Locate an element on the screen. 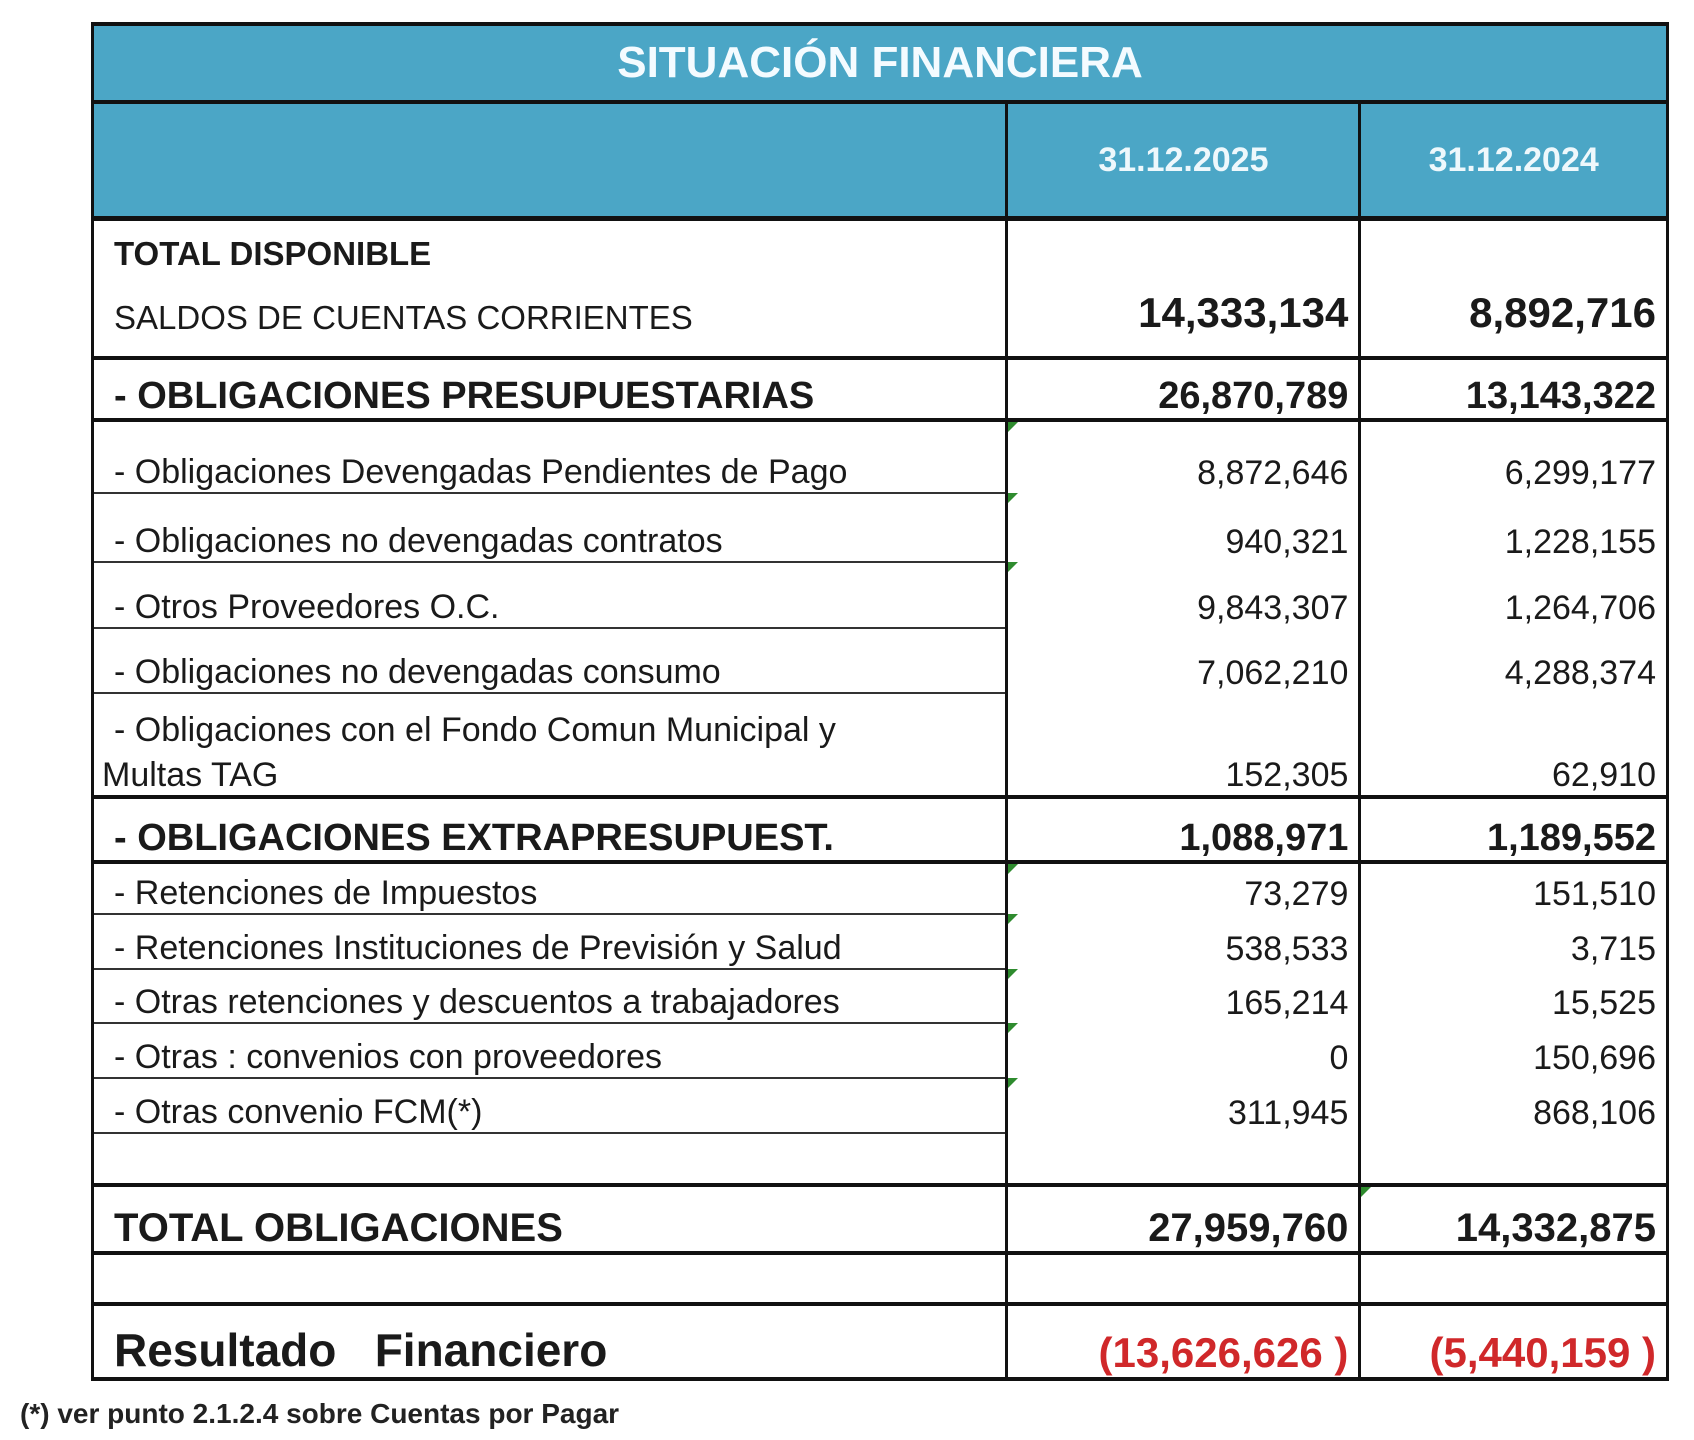 The height and width of the screenshot is (1440, 1694). row-value-2024: 1,264,706 is located at coordinates (1513, 594).